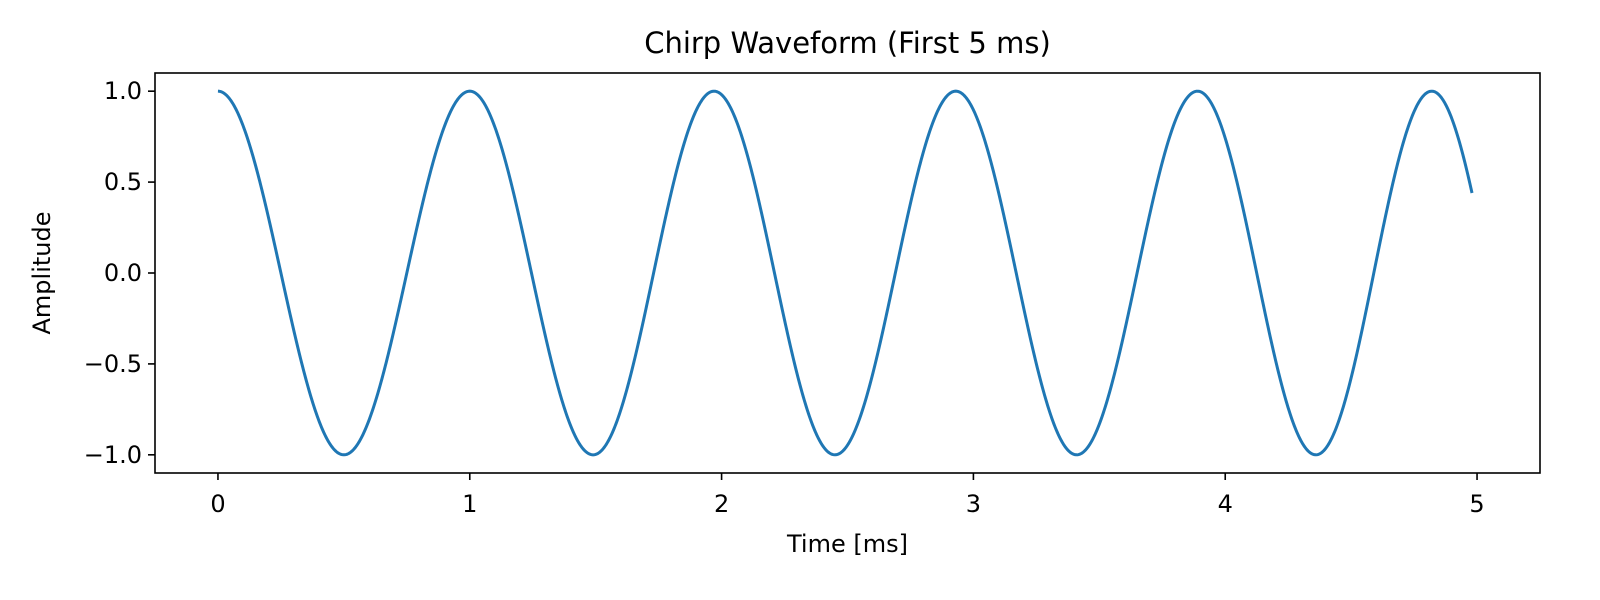 The width and height of the screenshot is (1600, 600). I want to click on y-tick-label: −1.0, so click(113, 455).